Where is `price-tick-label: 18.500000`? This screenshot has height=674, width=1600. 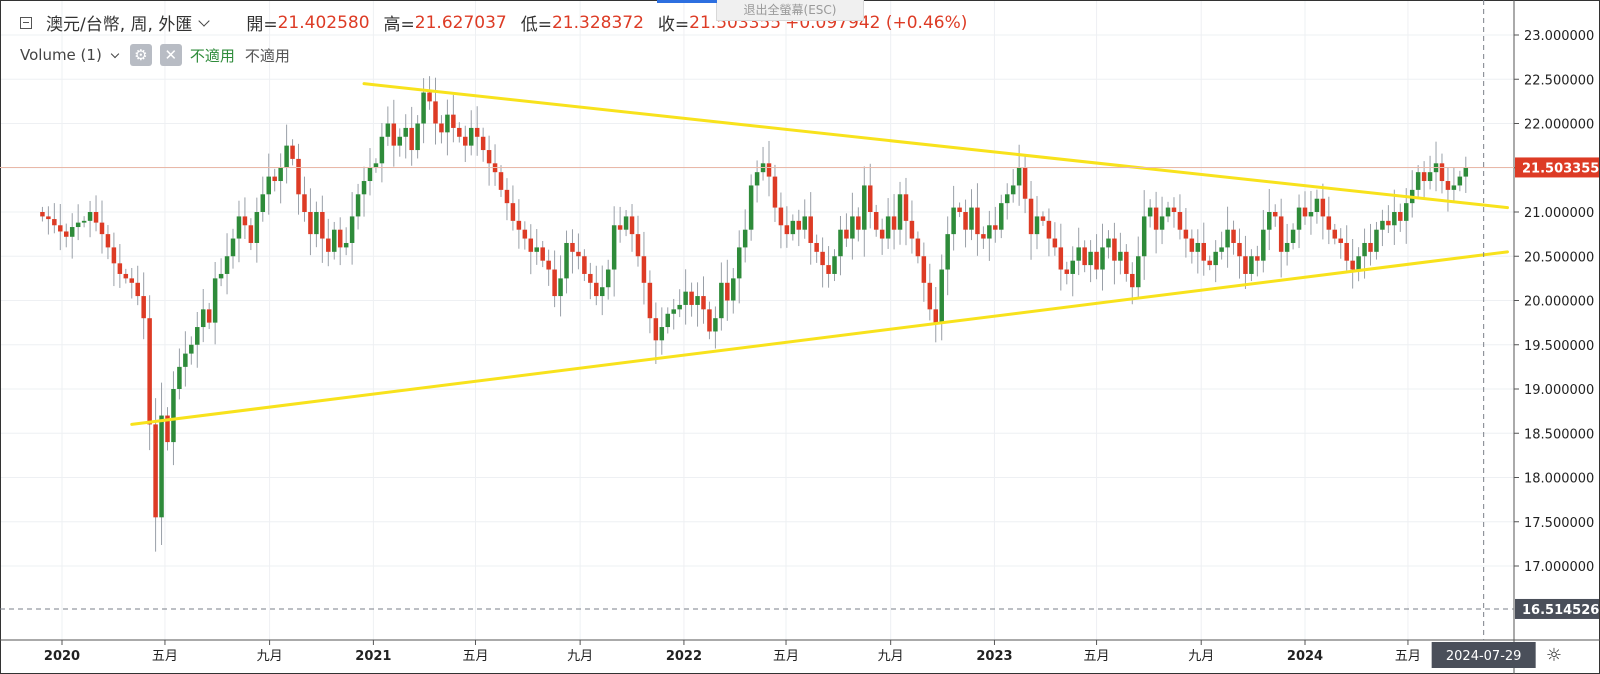
price-tick-label: 18.500000 is located at coordinates (1559, 434).